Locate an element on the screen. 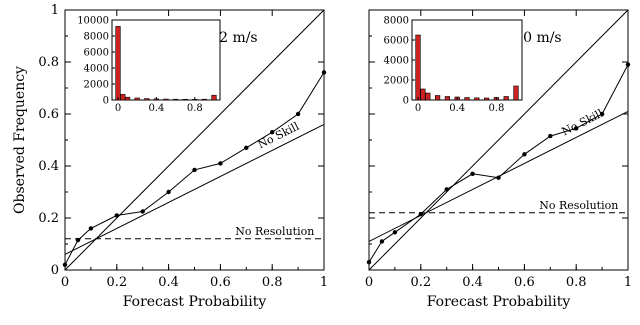 Image resolution: width=640 pixels, height=325 pixels. y-tick-label: 0 is located at coordinates (55, 270).